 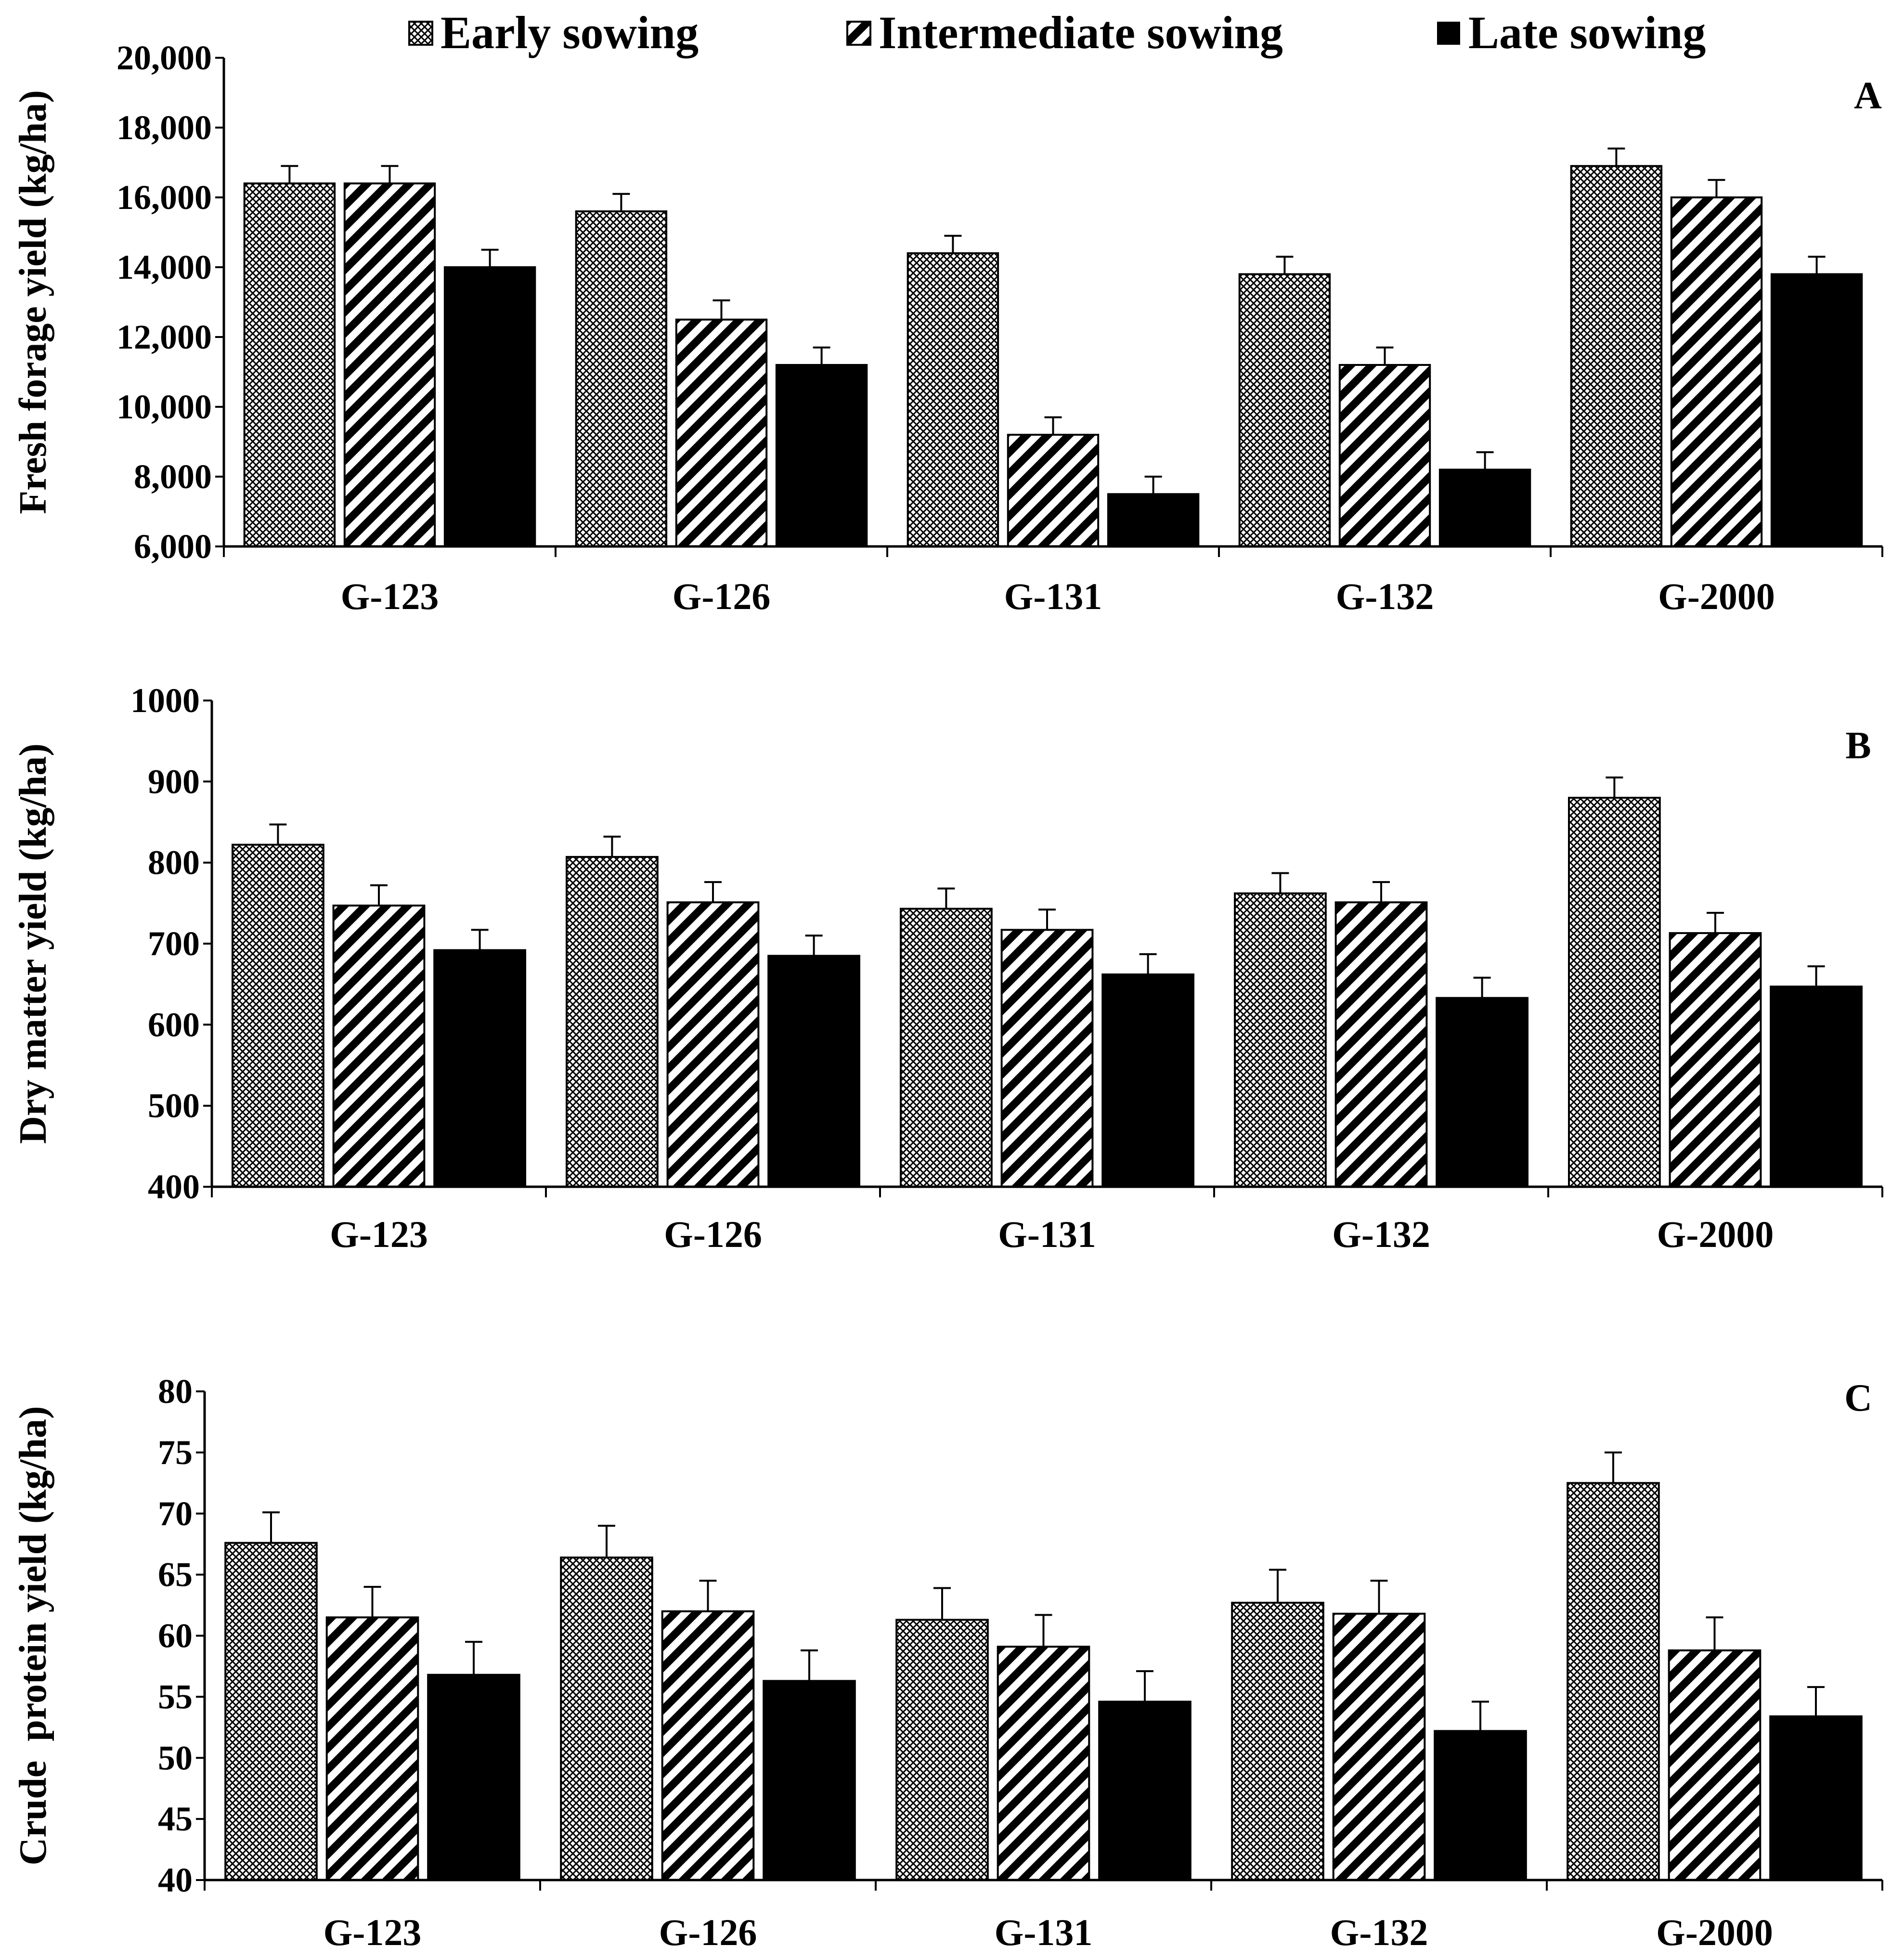 What do you see at coordinates (390, 596) in the screenshot?
I see `panel-a-category-label: G-123` at bounding box center [390, 596].